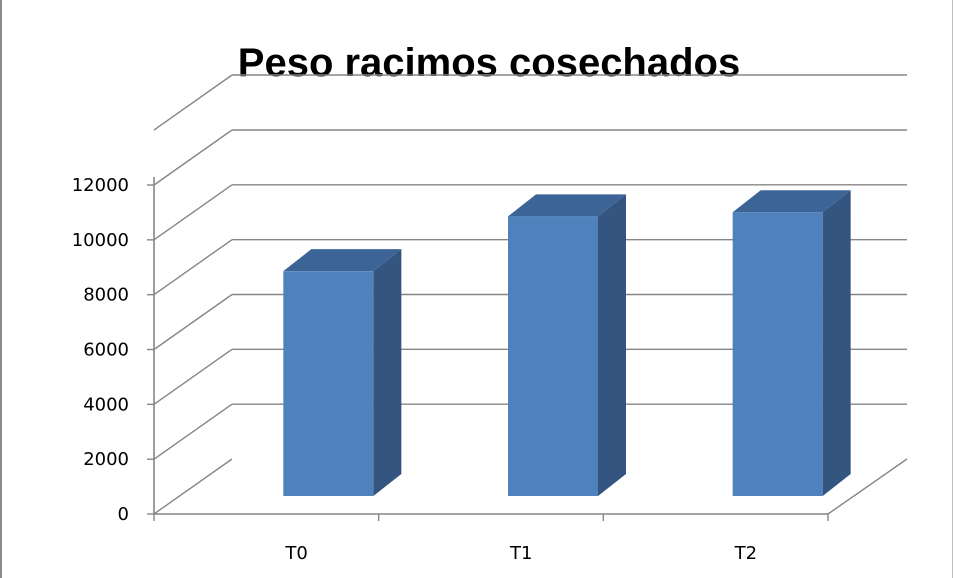 The width and height of the screenshot is (953, 578). I want to click on y-tick-label: 0, so click(123, 514).